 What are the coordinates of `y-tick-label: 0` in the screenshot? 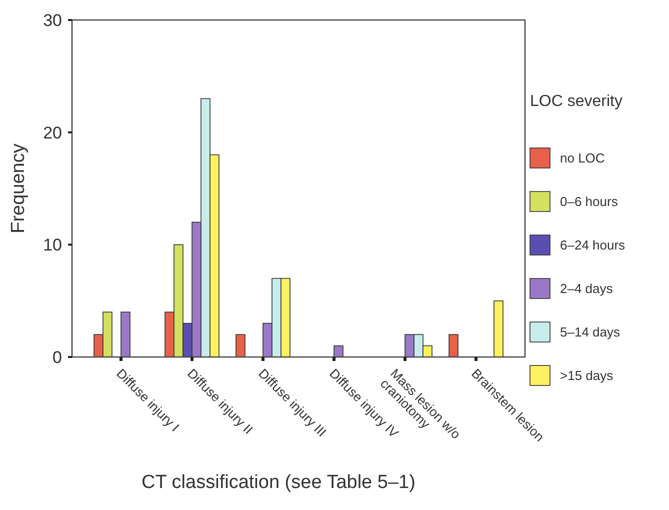 It's located at (57, 357).